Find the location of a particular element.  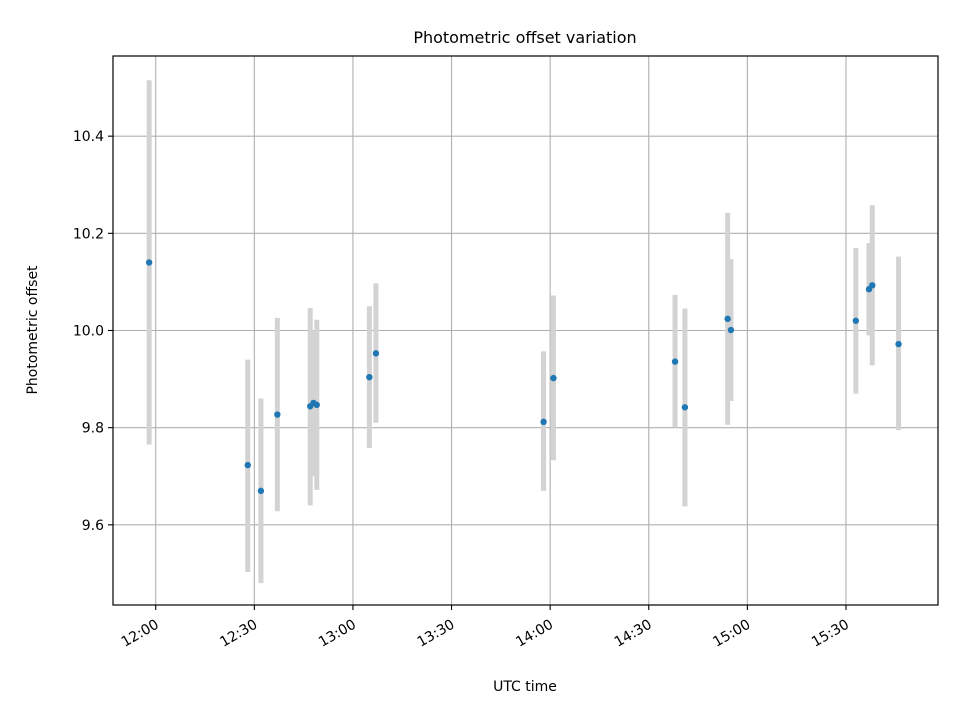

y-tick-label: 9.8 is located at coordinates (93, 429).